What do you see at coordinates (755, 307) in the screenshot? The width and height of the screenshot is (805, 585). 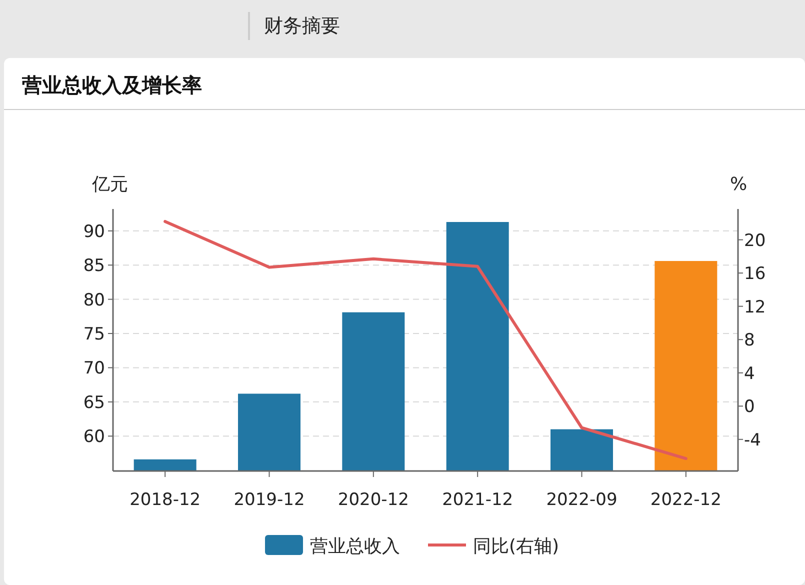 I see `y2-tick-label: 12` at bounding box center [755, 307].